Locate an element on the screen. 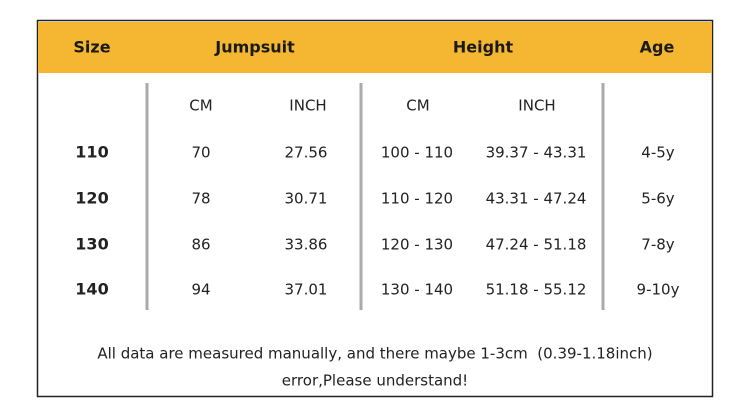 The image size is (750, 400). table-cell: 33.86 is located at coordinates (306, 245).